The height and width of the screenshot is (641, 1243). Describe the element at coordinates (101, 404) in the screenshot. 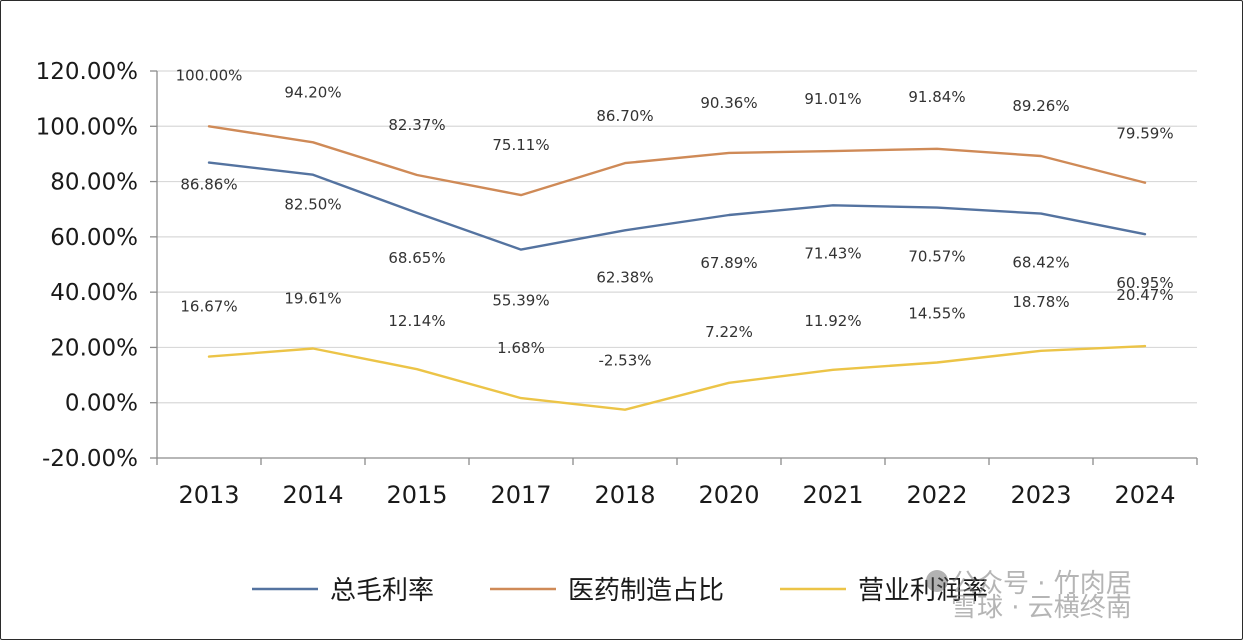

I see `y-tick-label: 0.00%` at that location.